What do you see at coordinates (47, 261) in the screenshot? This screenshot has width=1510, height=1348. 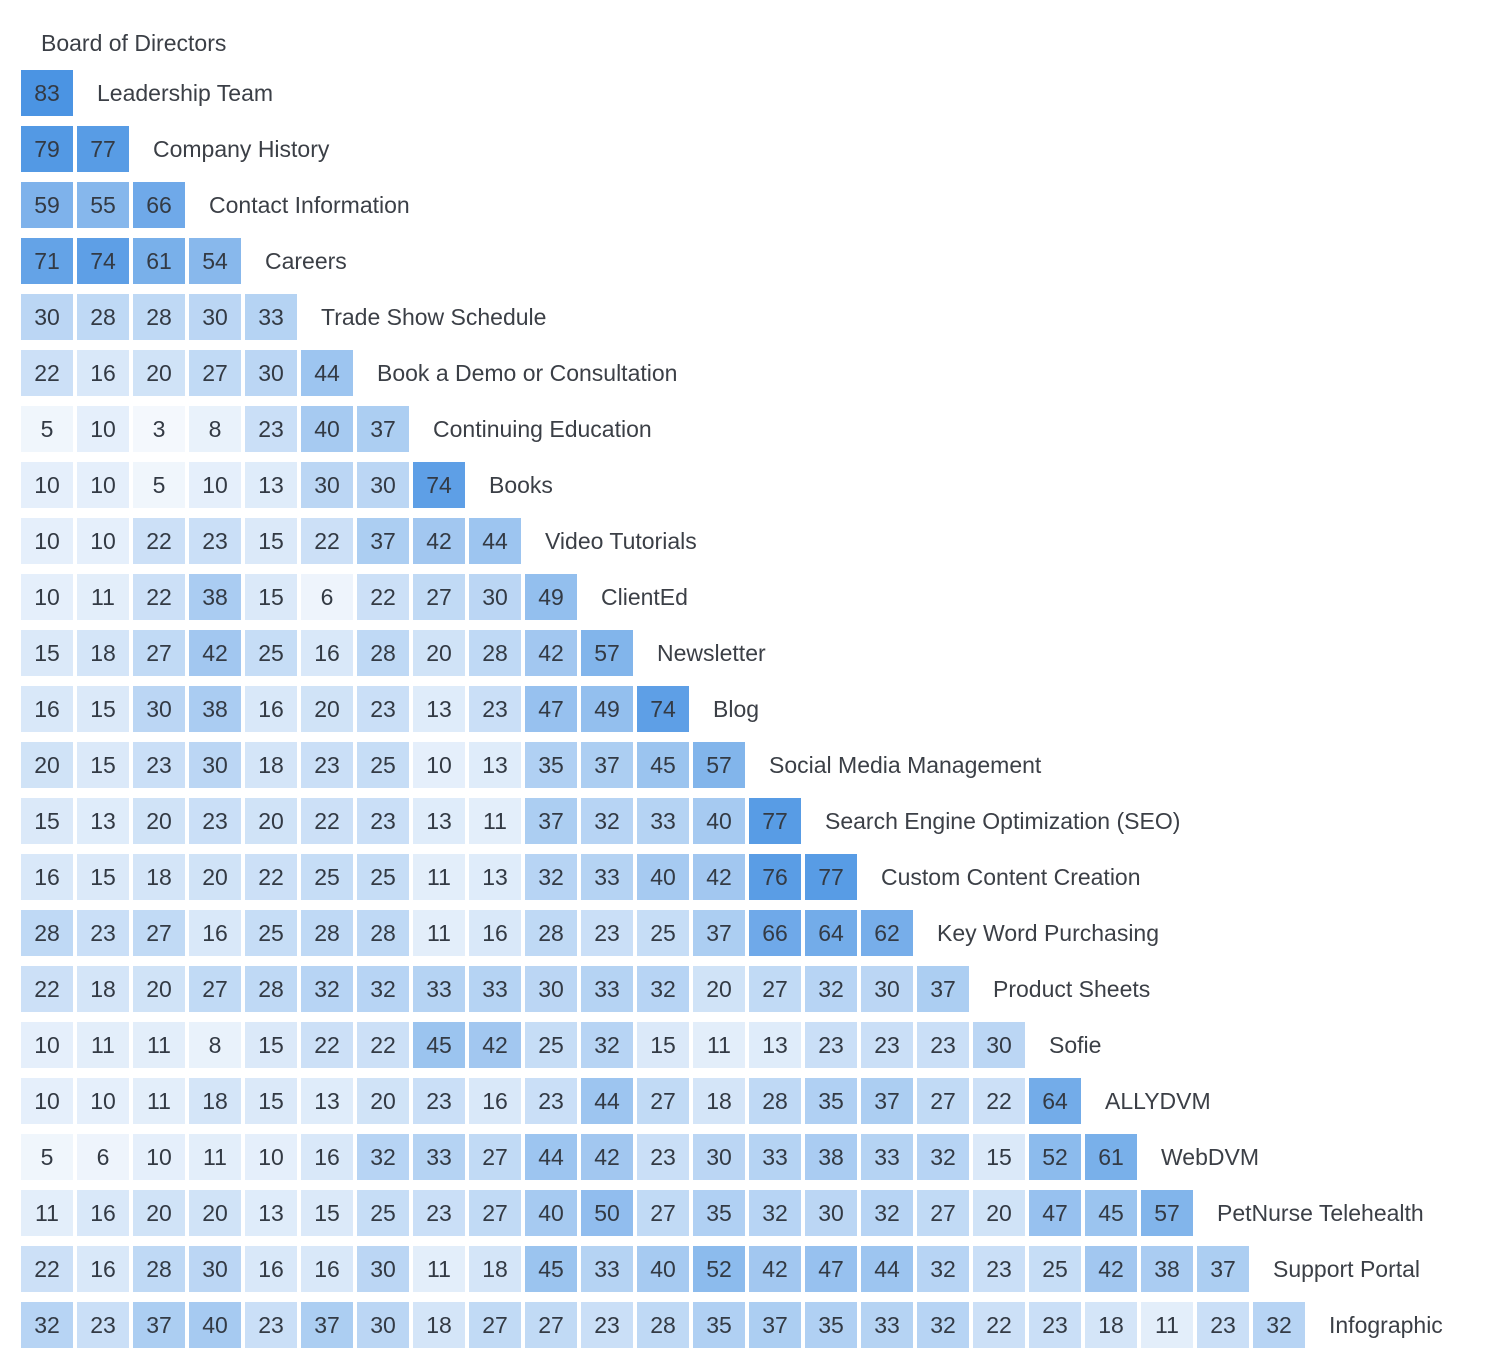 I see `heatmap-cell: 71` at bounding box center [47, 261].